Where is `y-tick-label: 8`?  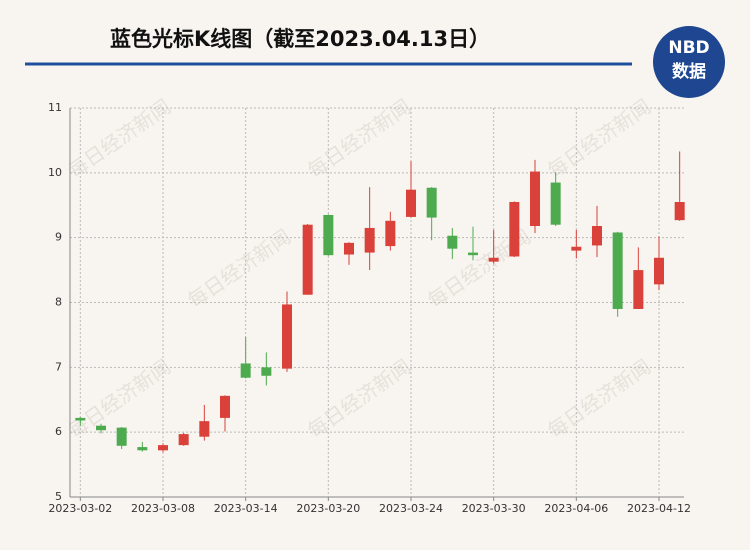
y-tick-label: 8 is located at coordinates (58, 302).